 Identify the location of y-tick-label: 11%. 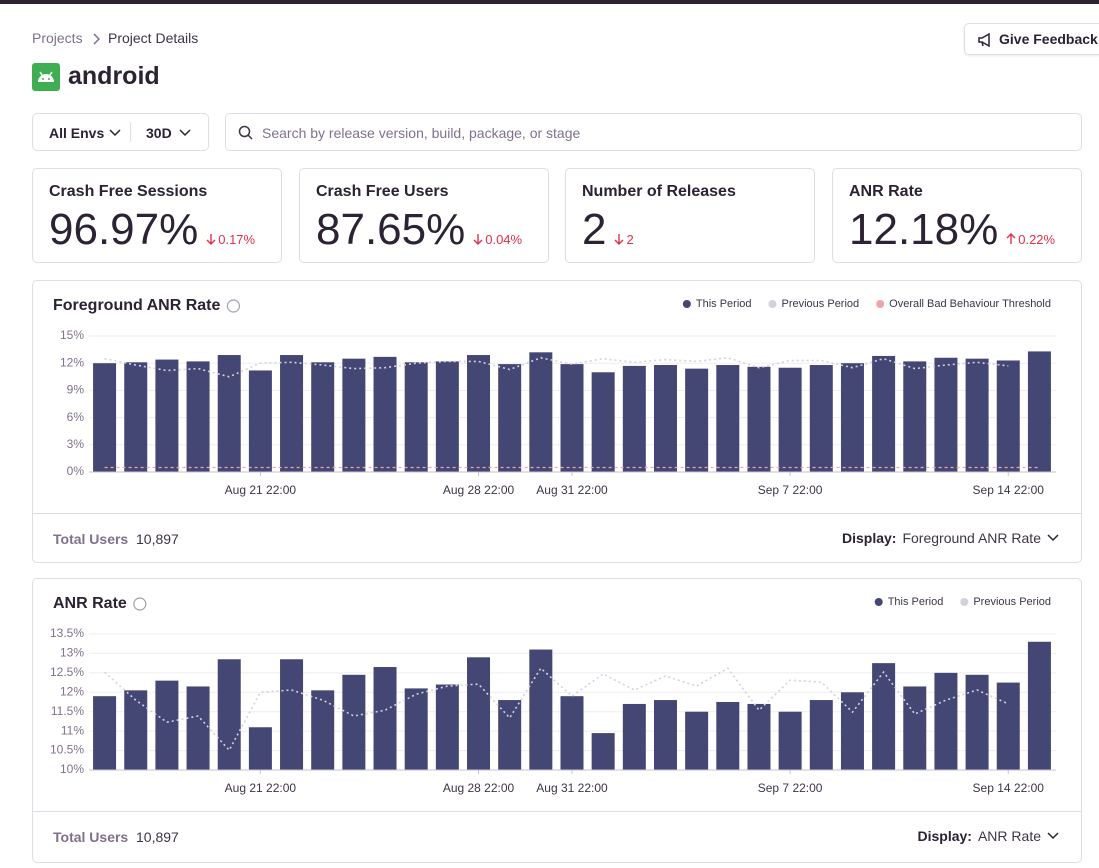
(72, 730).